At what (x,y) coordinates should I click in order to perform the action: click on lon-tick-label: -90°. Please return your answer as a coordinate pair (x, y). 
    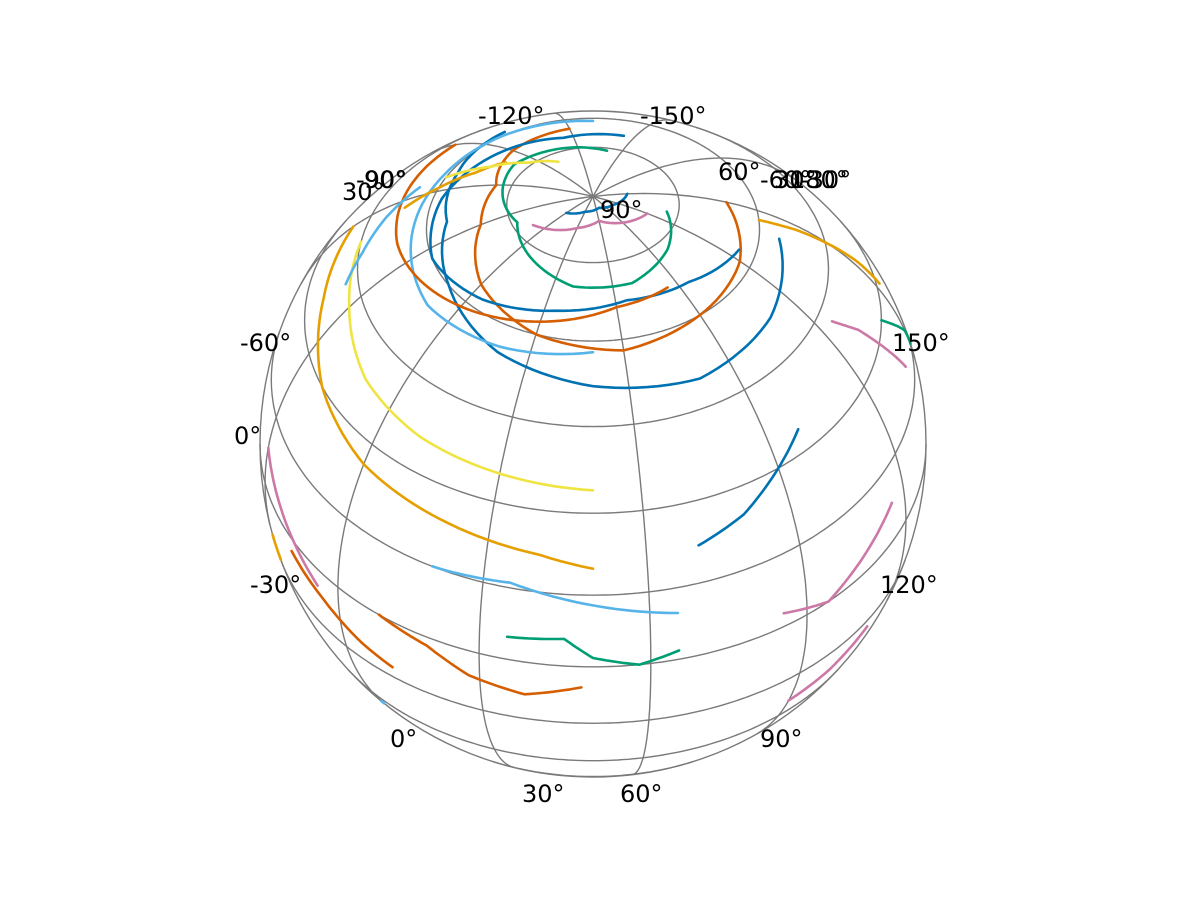
    Looking at the image, I should click on (381, 180).